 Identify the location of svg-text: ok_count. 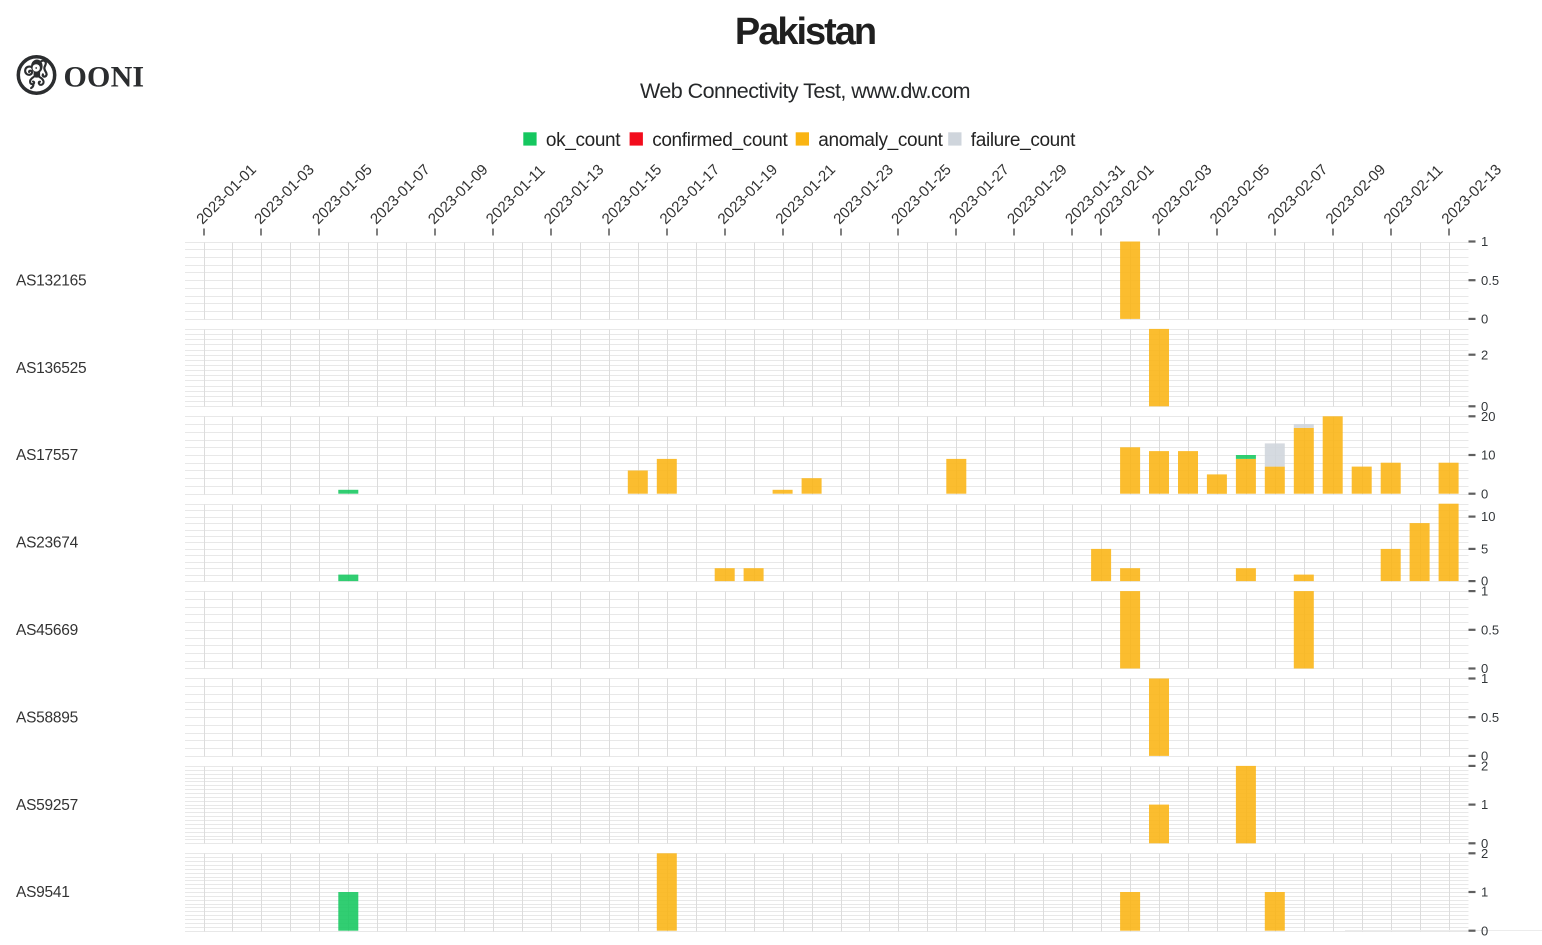
(583, 140).